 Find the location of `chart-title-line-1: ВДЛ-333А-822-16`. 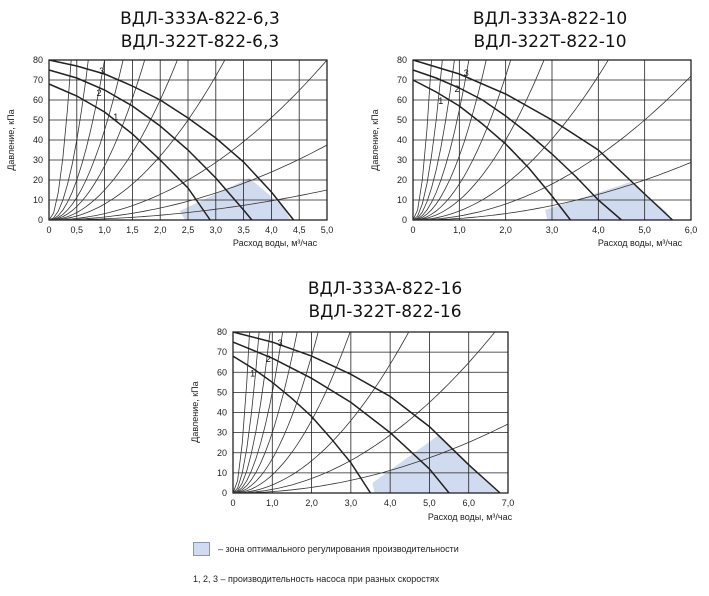

chart-title-line-1: ВДЛ-333А-822-16 is located at coordinates (385, 289).